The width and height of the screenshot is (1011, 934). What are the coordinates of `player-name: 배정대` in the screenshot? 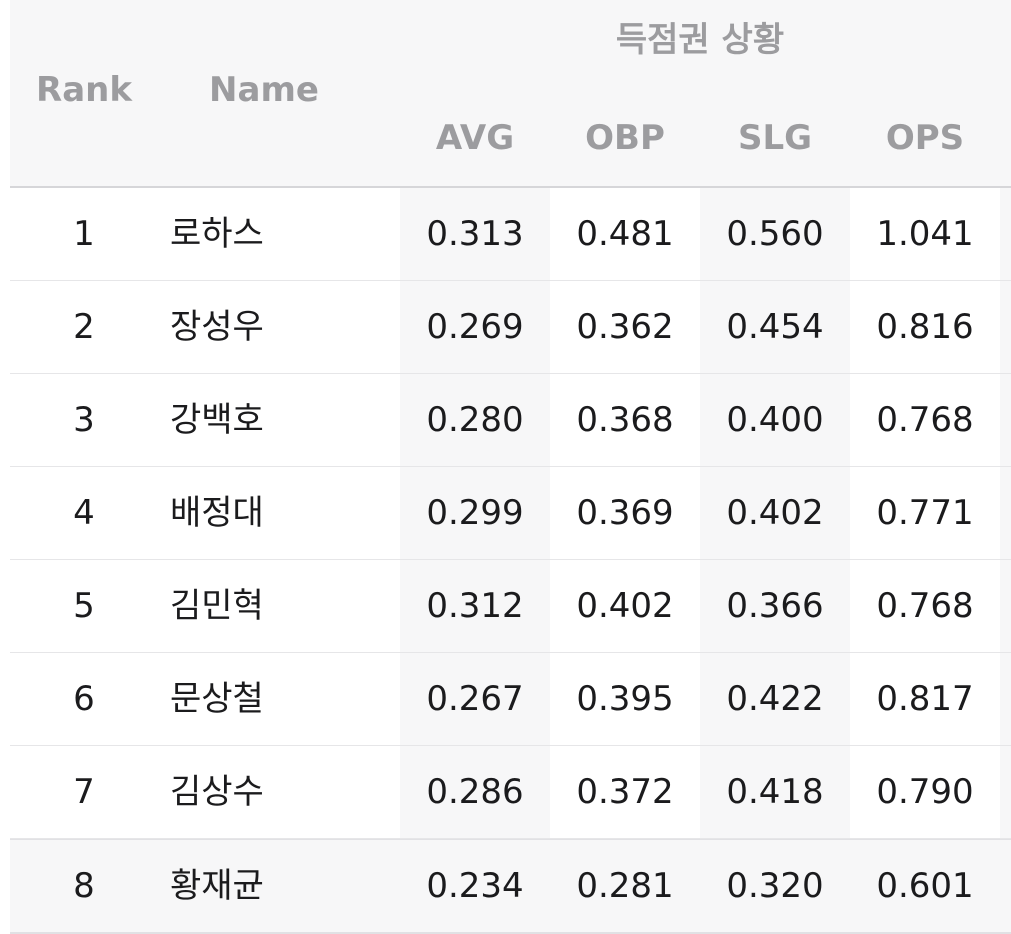 It's located at (217, 513).